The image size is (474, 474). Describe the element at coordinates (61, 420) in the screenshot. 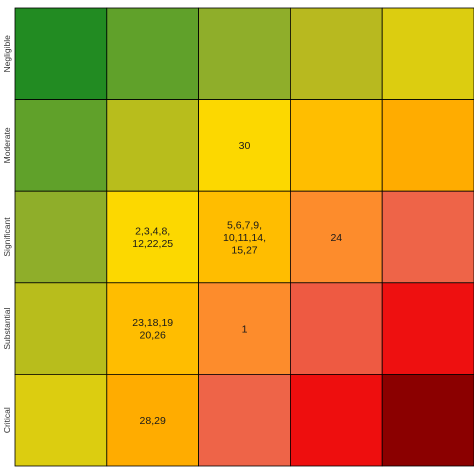

I see `heatmap-cell-r5-c1` at that location.